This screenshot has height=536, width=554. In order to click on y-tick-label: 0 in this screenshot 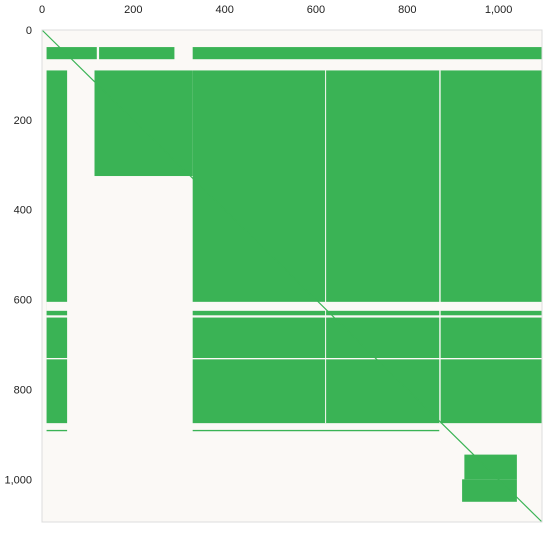, I will do `click(29, 31)`.